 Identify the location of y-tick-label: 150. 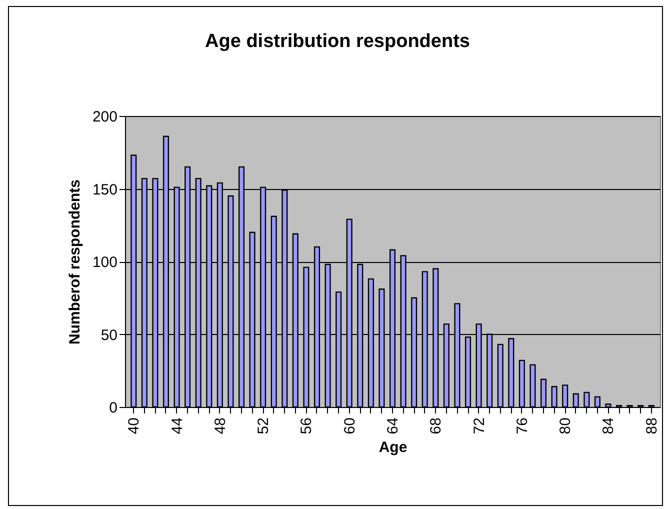
(105, 189).